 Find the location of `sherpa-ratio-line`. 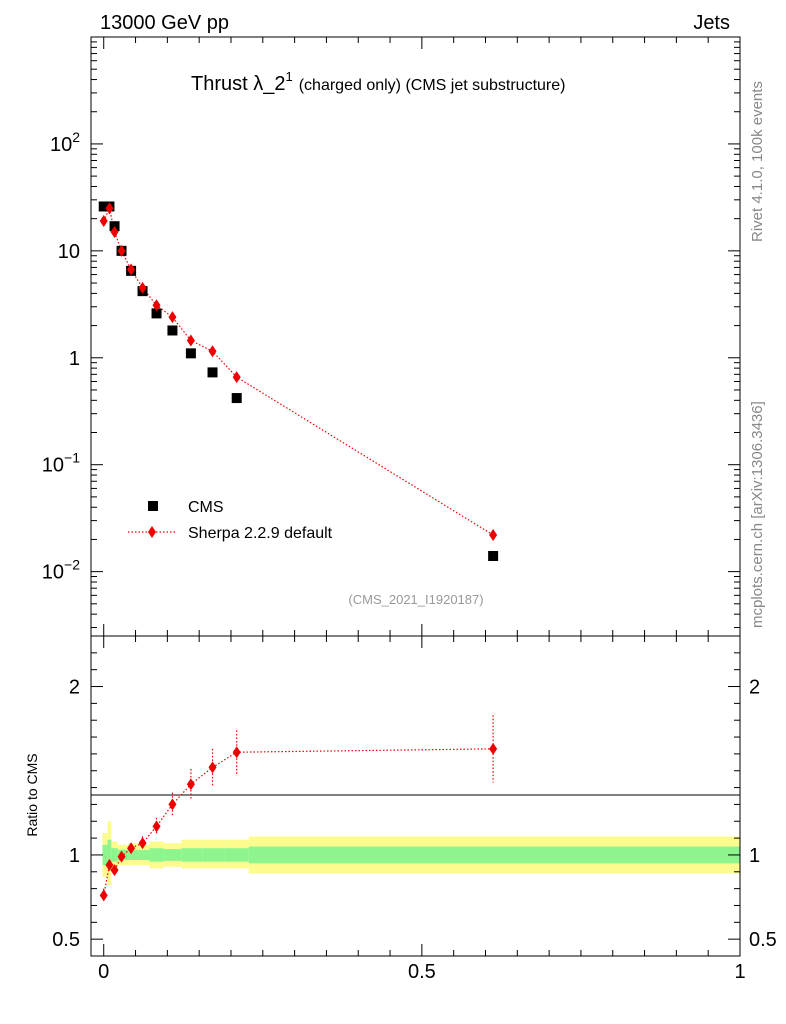

sherpa-ratio-line is located at coordinates (298, 822).